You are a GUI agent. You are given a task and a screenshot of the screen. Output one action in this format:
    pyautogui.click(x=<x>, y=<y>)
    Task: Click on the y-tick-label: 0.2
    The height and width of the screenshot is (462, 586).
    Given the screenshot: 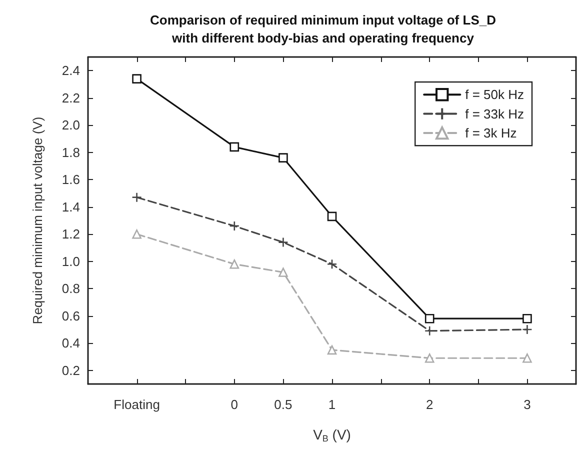 What is the action you would take?
    pyautogui.click(x=71, y=370)
    